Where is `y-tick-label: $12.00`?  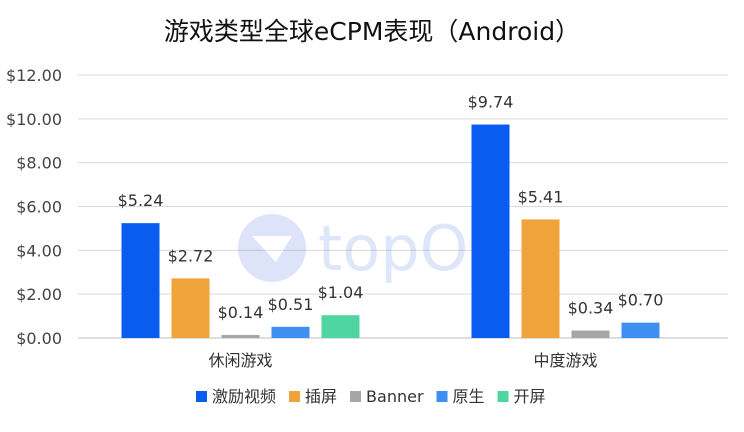 y-tick-label: $12.00 is located at coordinates (34, 75).